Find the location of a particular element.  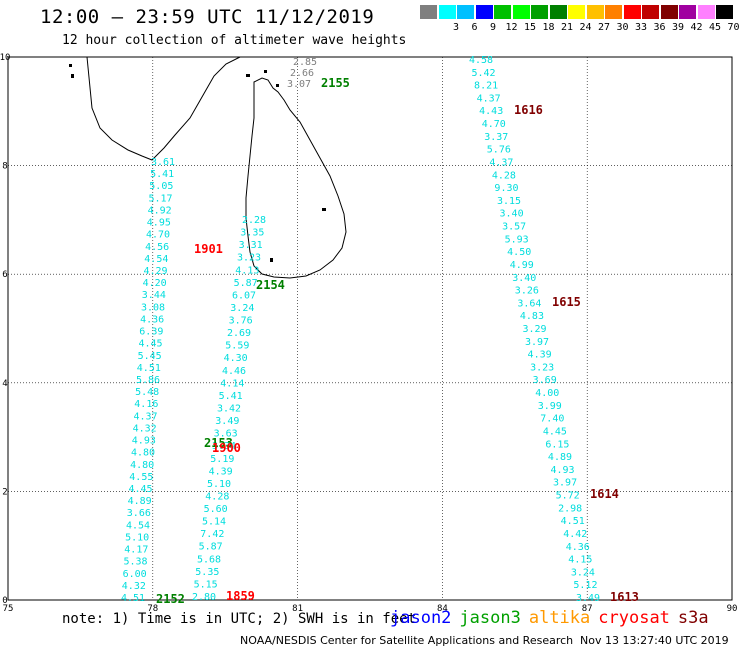

west-track-value: 5.05 is located at coordinates (161, 186).